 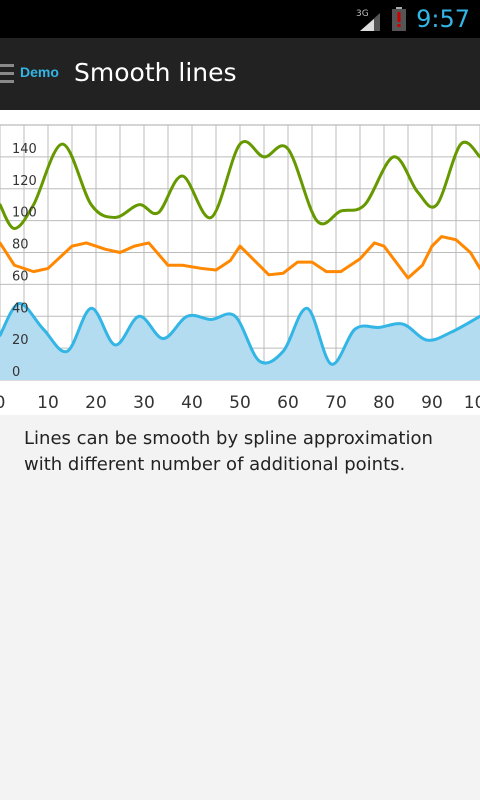 I want to click on series-green-line, so click(x=240, y=185).